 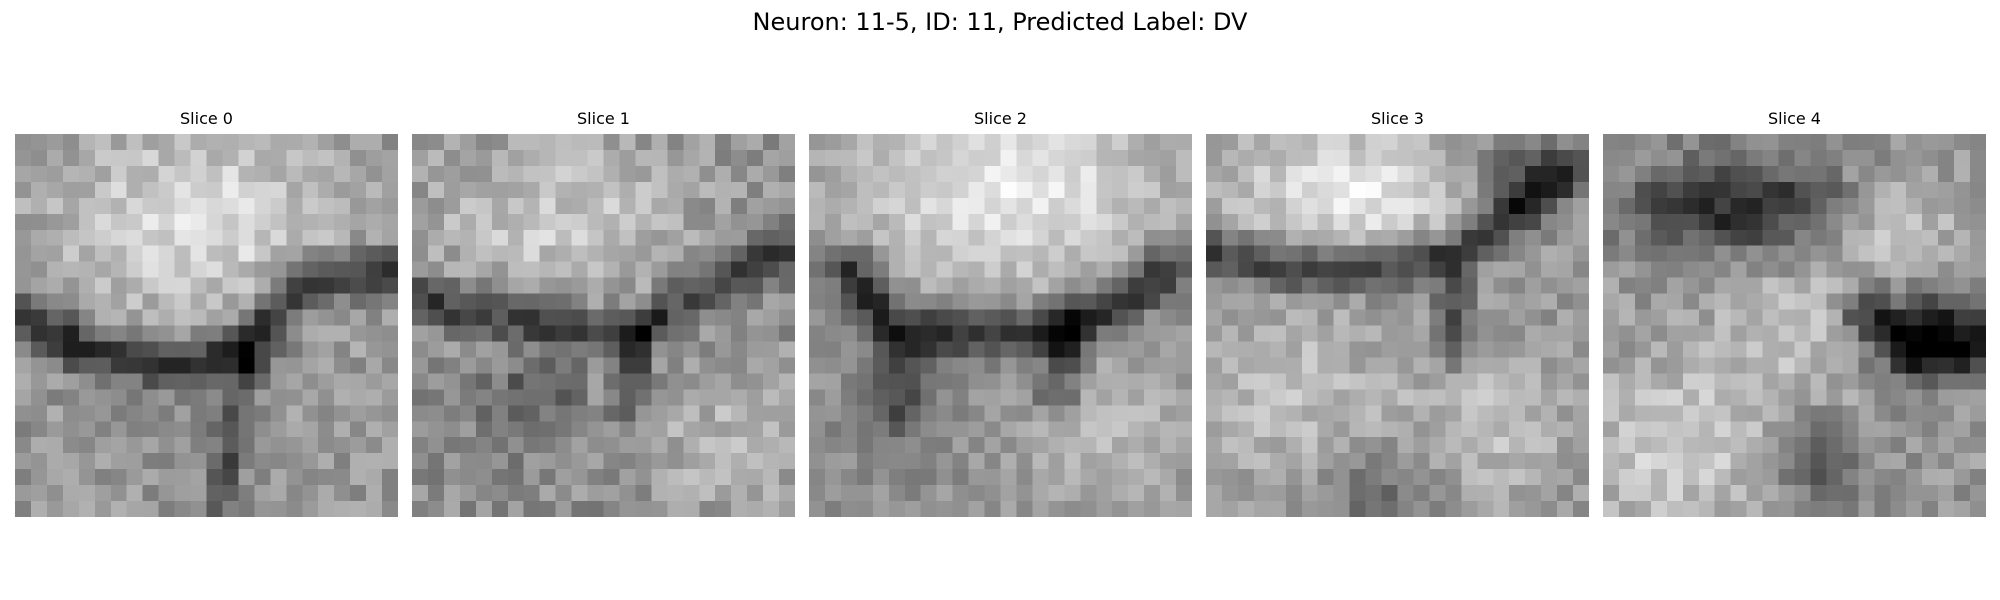 What do you see at coordinates (1397, 118) in the screenshot?
I see `slice-title-3: Slice 3` at bounding box center [1397, 118].